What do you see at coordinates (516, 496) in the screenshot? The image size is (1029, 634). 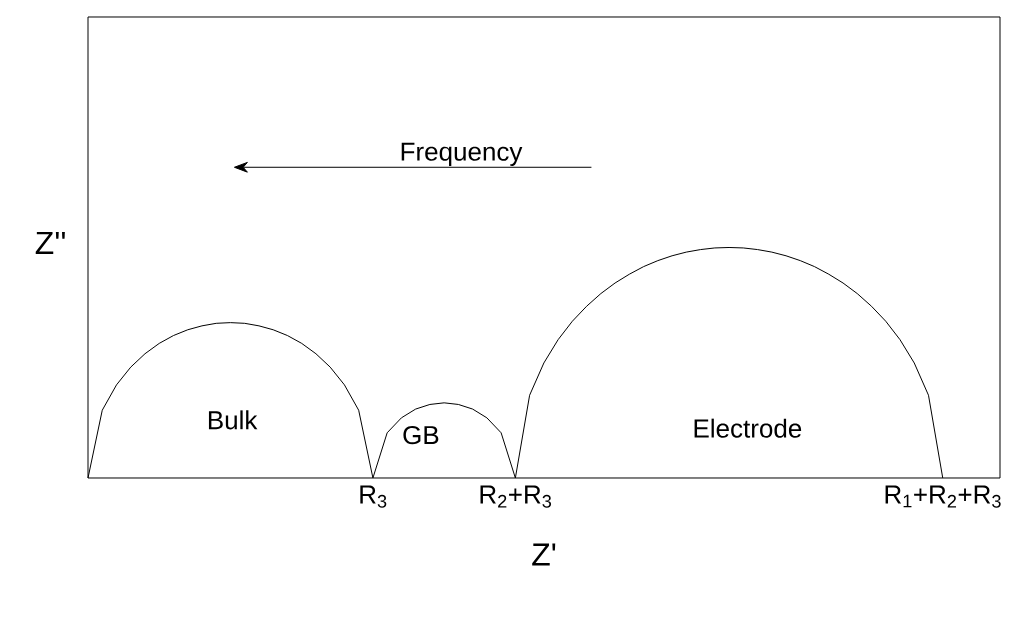 I see `x-tick-label: R$_{2}$+R$_{3}$` at bounding box center [516, 496].